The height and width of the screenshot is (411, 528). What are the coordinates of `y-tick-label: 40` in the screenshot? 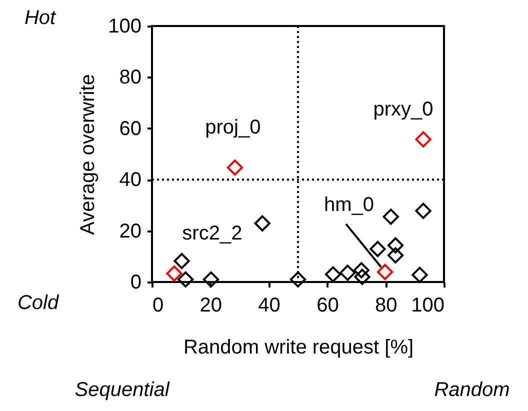 It's located at (130, 180).